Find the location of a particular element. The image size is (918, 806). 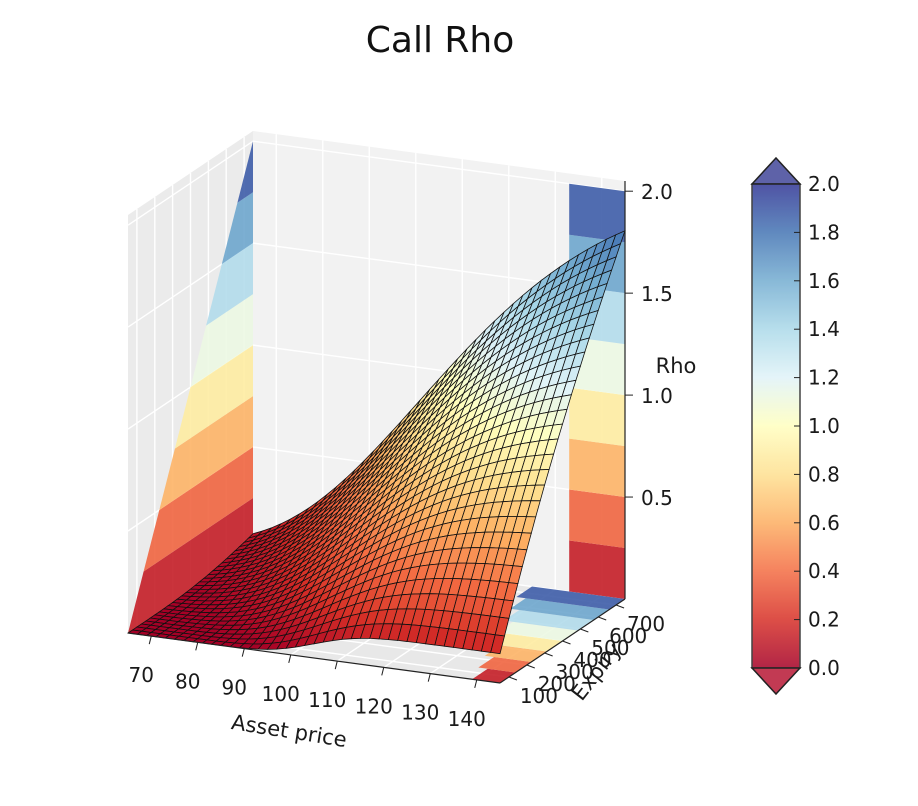

colorbar-extend-bottom is located at coordinates (776, 681).